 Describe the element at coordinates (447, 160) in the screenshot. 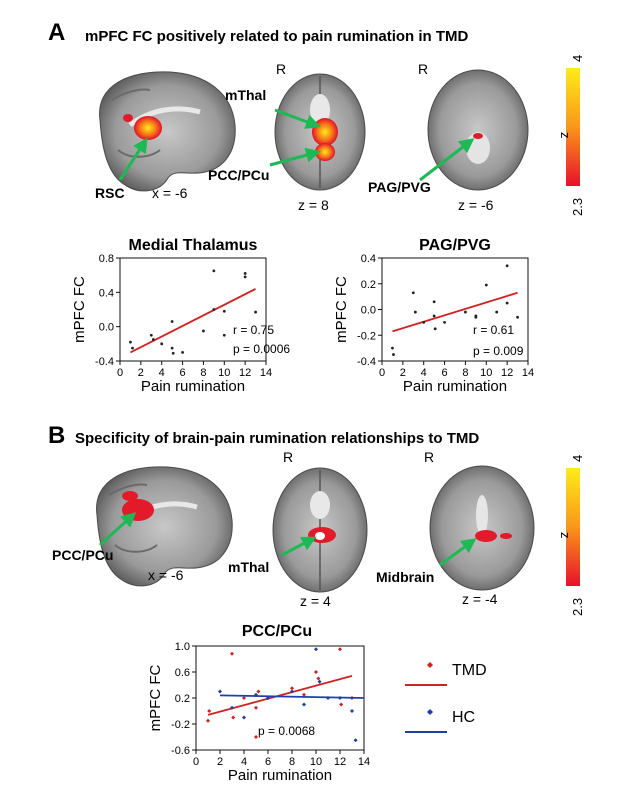

I see `pag-arrow` at that location.